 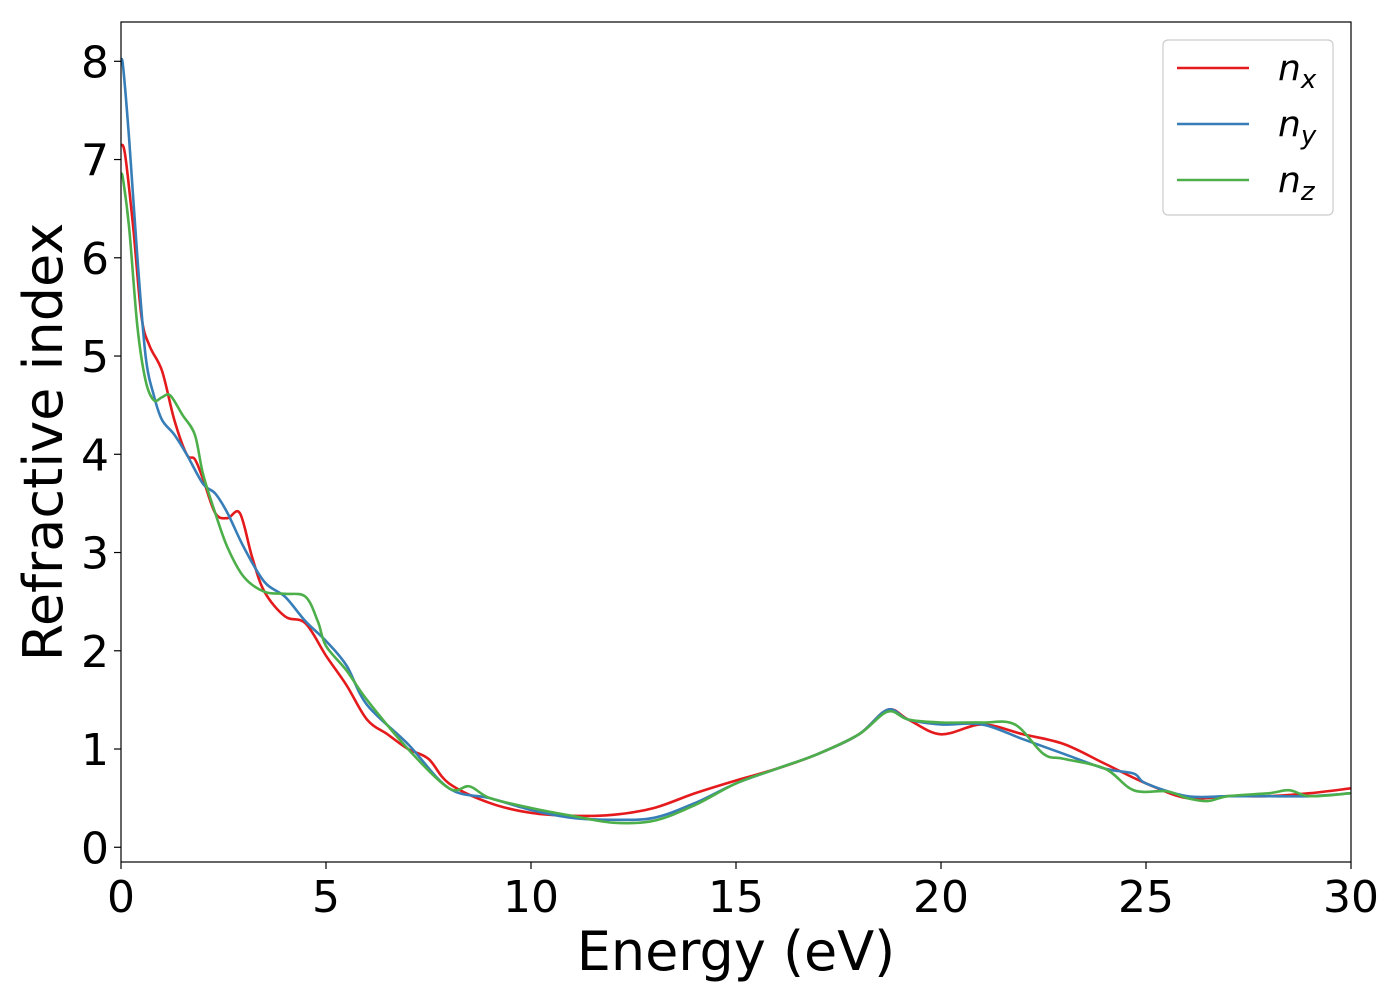 I want to click on y-tick-label: 5, so click(x=95, y=357).